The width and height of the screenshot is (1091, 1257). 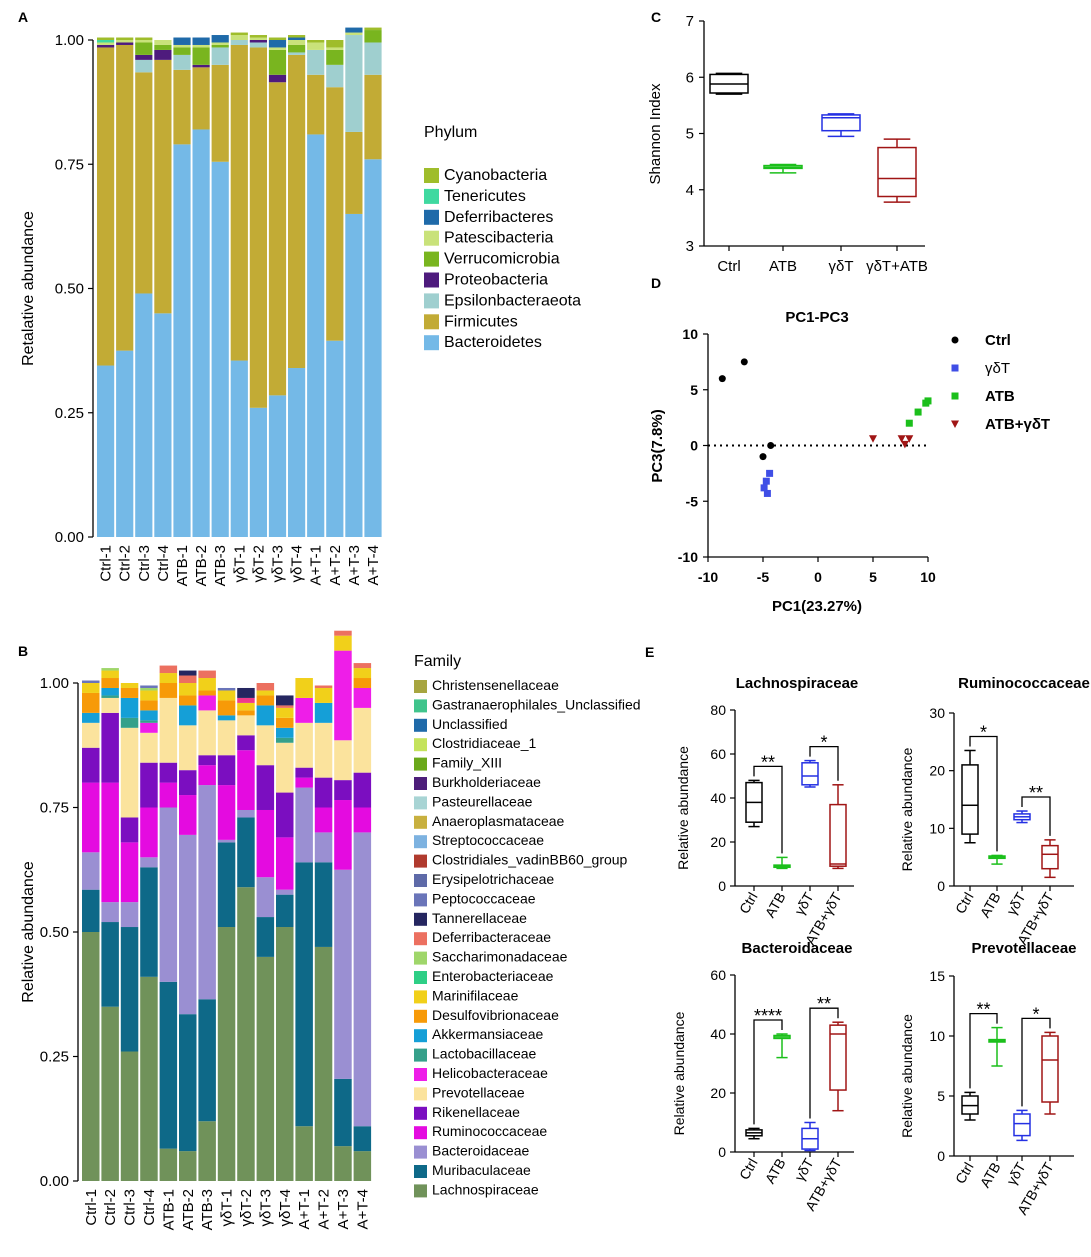 I want to click on bar-segment-saccharimonadaceae, so click(x=149, y=689).